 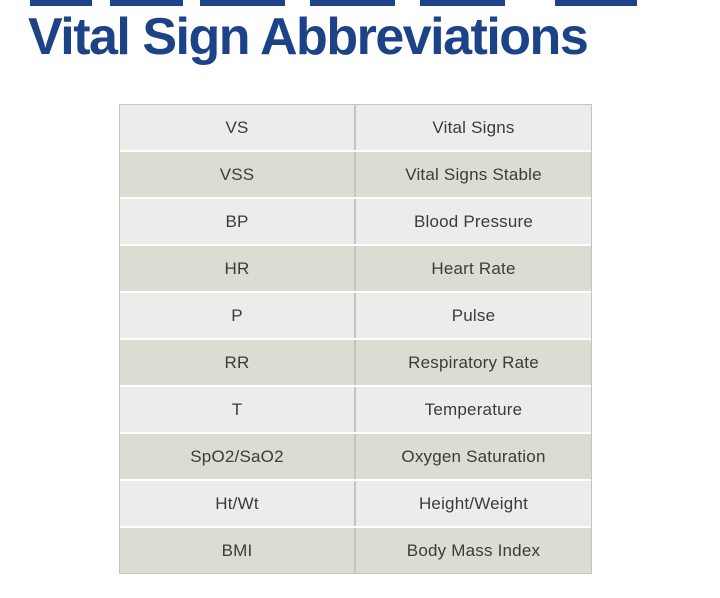 What do you see at coordinates (238, 174) in the screenshot?
I see `abbreviation-cell: VSS` at bounding box center [238, 174].